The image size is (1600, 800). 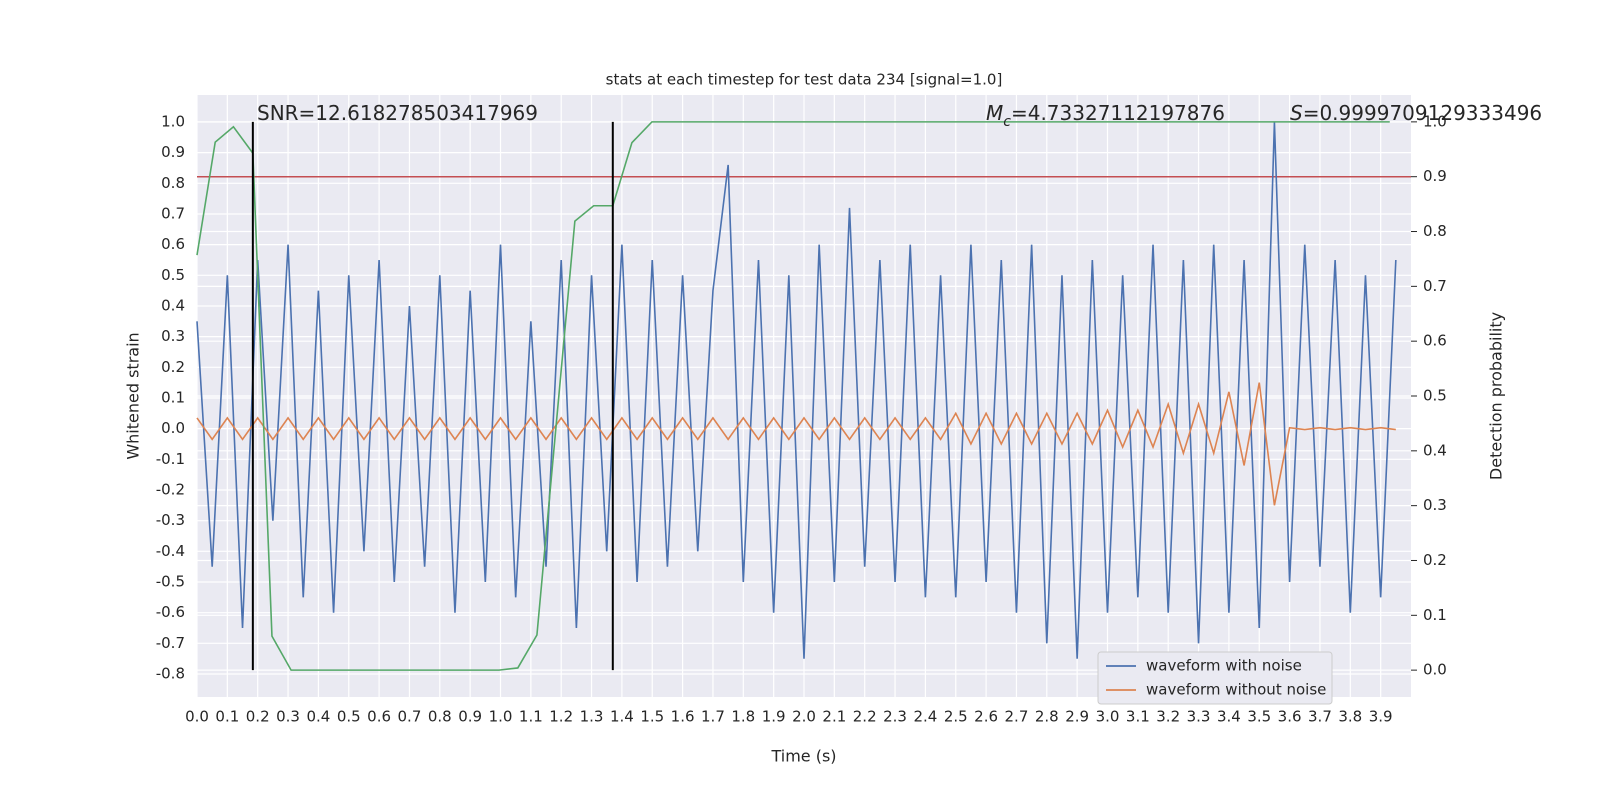 I want to click on y-tick-label: 0.0, so click(x=173, y=428).